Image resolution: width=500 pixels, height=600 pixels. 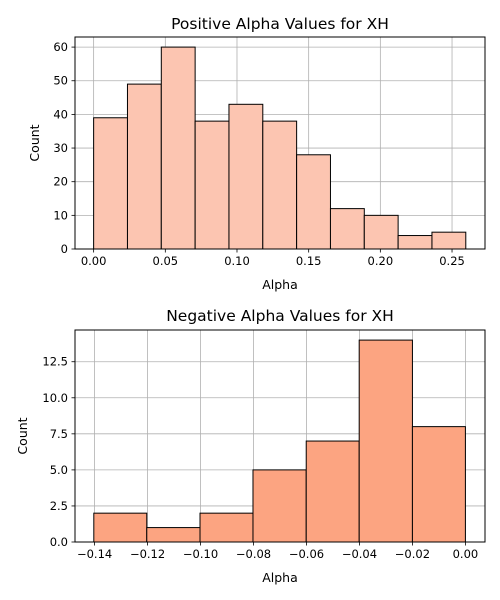 What do you see at coordinates (452, 261) in the screenshot?
I see `x-tick-label: 0.25` at bounding box center [452, 261].